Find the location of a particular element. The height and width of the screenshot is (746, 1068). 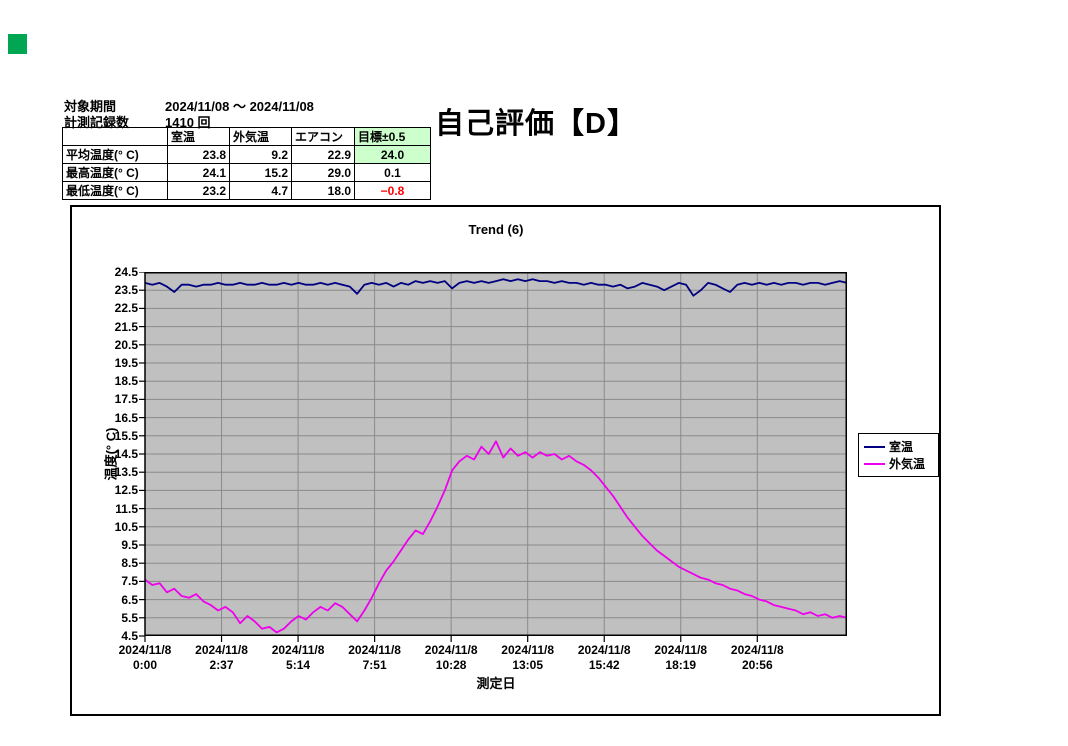

period-label: 対象期間 is located at coordinates (90, 106).